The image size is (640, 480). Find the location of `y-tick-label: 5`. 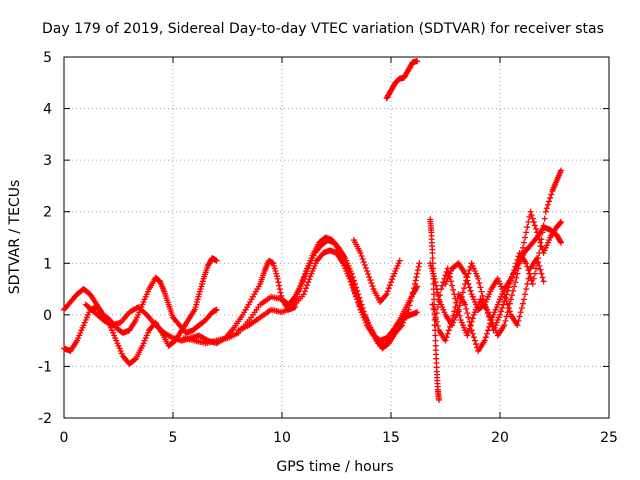

y-tick-label: 5 is located at coordinates (47, 58).